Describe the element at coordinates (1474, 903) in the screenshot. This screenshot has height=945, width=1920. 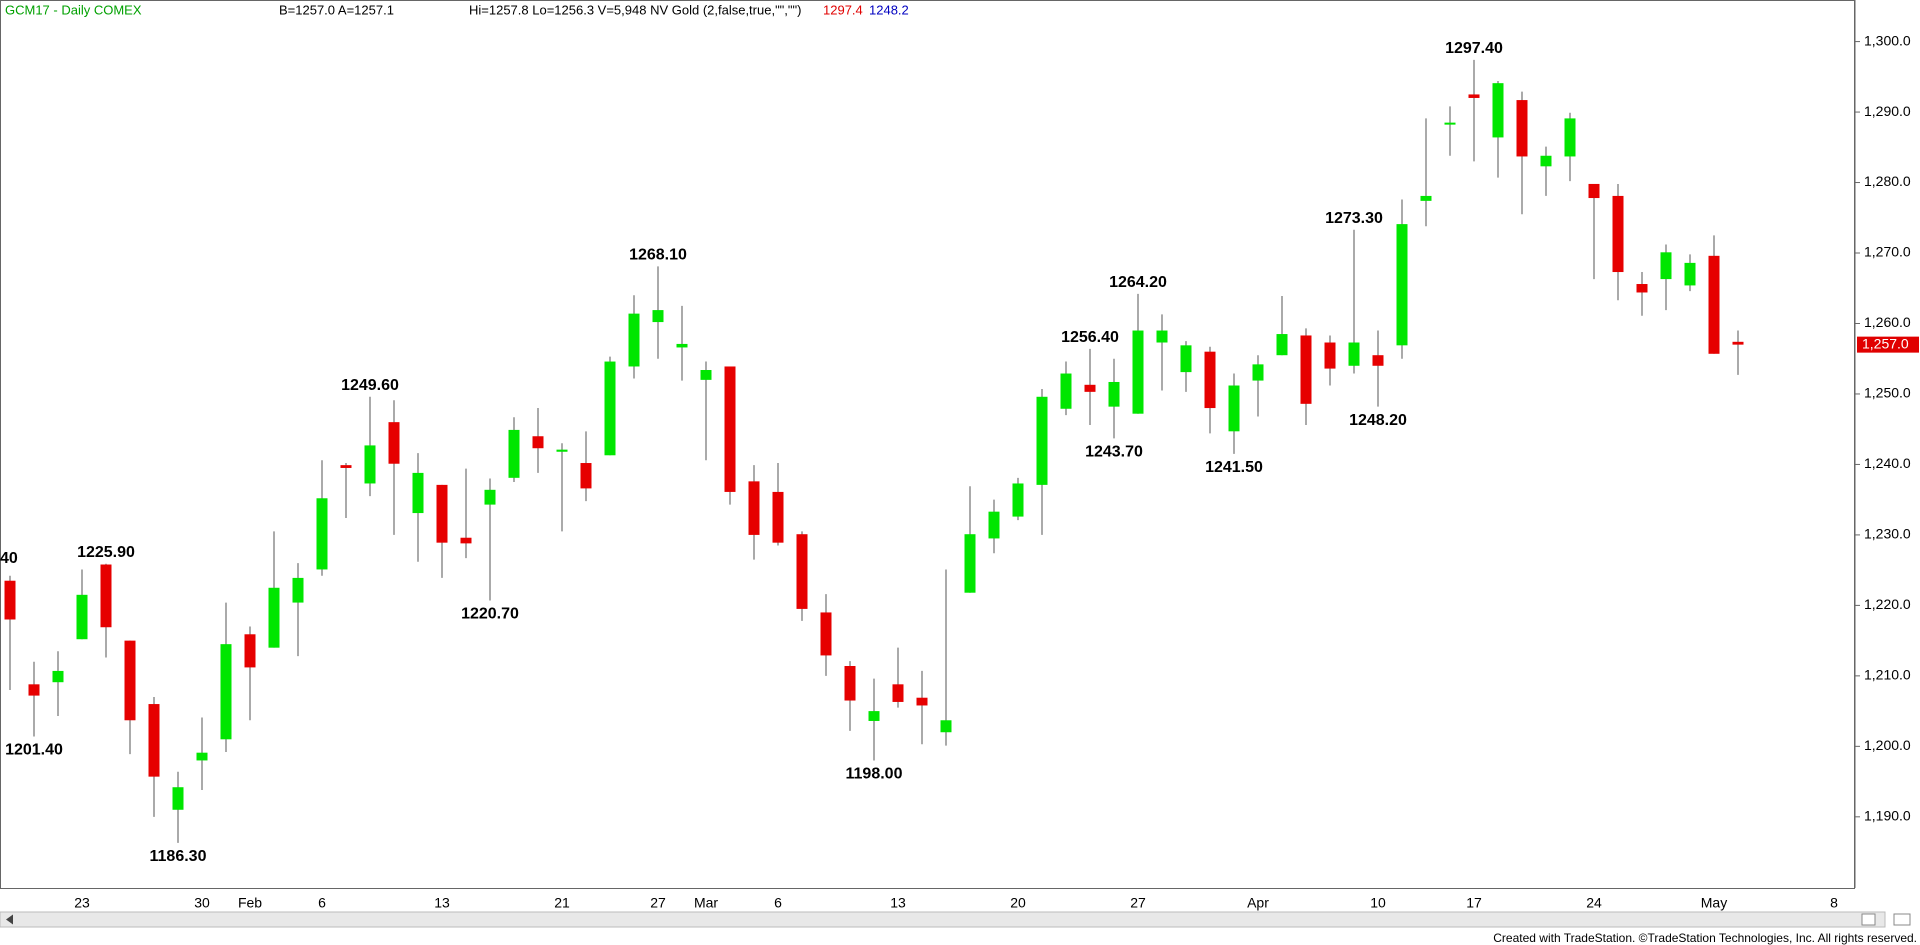
I see `x-tick-label: 17` at that location.